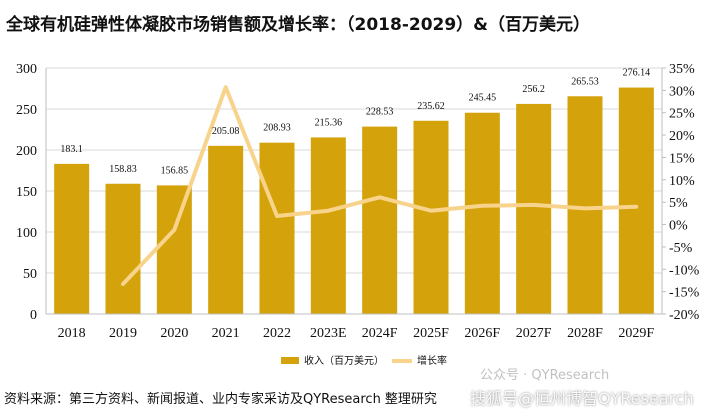  I want to click on bar-data-label: 228.53, so click(380, 112).